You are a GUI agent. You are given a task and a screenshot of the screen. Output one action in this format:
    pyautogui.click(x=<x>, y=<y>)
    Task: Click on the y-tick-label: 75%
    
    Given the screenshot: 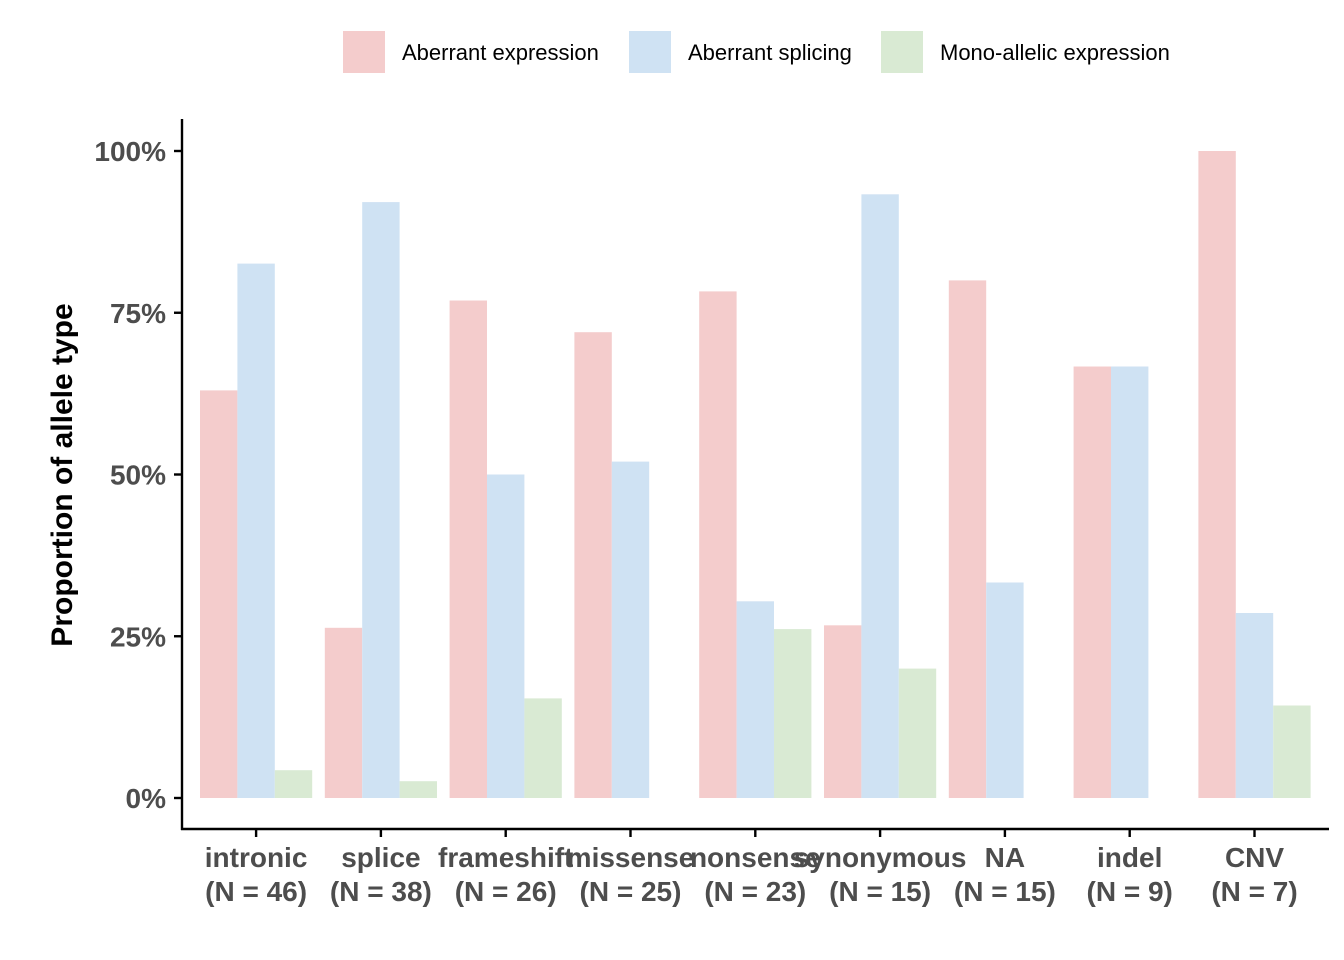 What is the action you would take?
    pyautogui.click(x=138, y=313)
    